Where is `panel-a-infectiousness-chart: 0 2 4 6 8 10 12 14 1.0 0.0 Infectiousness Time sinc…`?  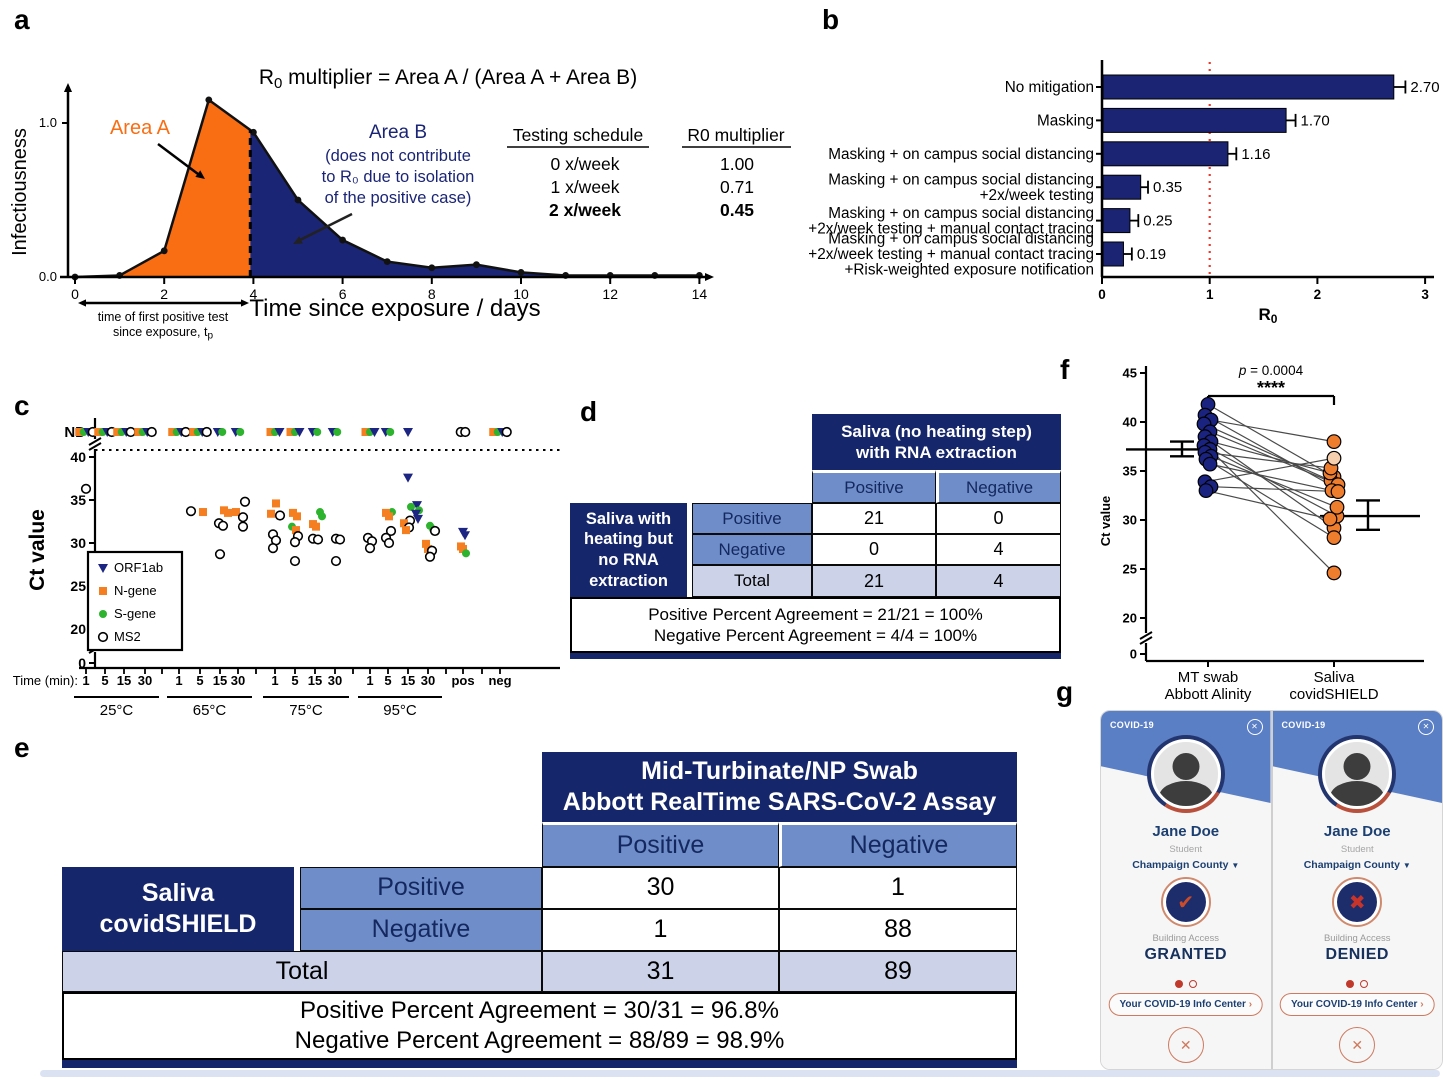 panel-a-infectiousness-chart: 0 2 4 6 8 10 12 14 1.0 0.0 Infectiousness Time sinc… is located at coordinates (400, 204).